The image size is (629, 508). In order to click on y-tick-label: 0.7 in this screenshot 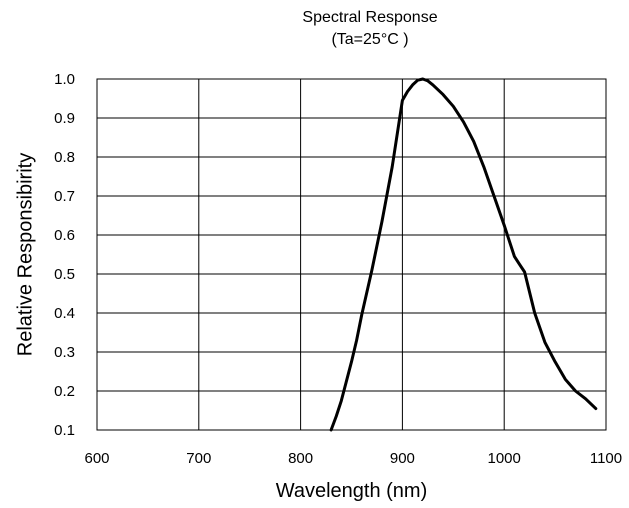, I will do `click(64, 196)`.